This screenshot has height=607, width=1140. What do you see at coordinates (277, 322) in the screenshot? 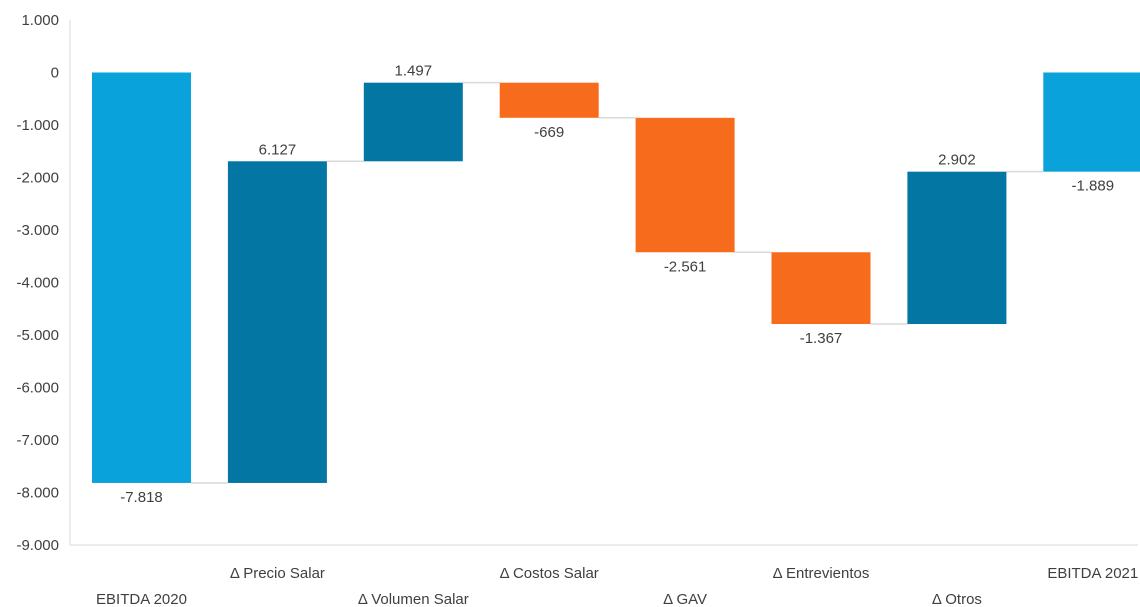
I see `bar-precio-salar` at bounding box center [277, 322].